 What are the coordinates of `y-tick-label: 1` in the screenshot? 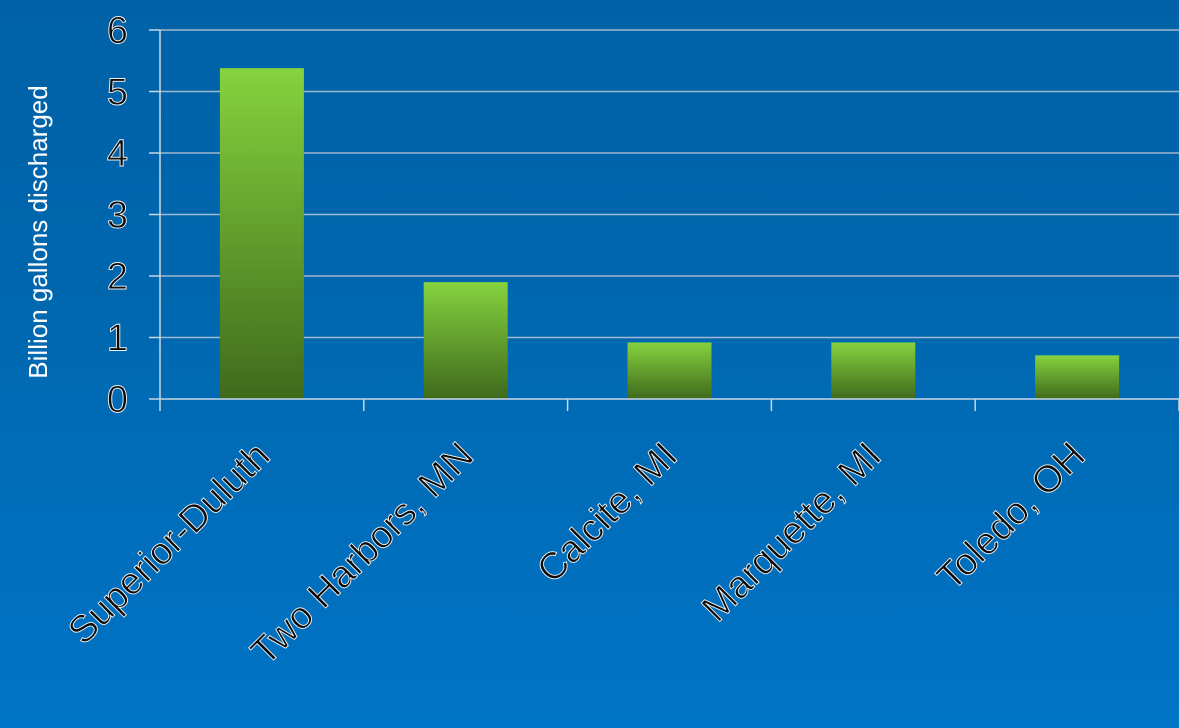 It's located at (117, 339).